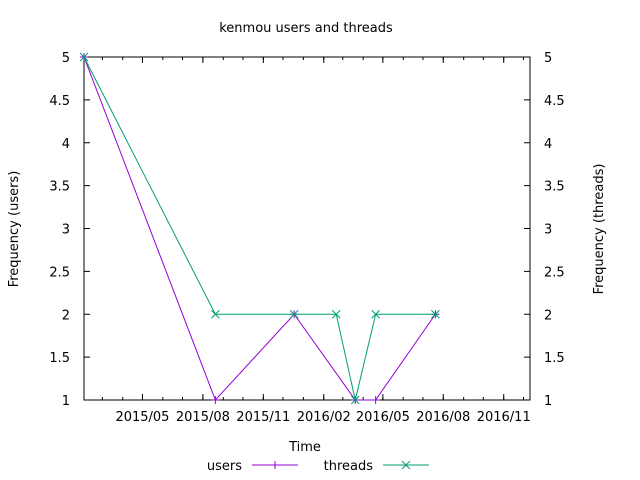  I want to click on y-tick-label-right: 2, so click(548, 315).